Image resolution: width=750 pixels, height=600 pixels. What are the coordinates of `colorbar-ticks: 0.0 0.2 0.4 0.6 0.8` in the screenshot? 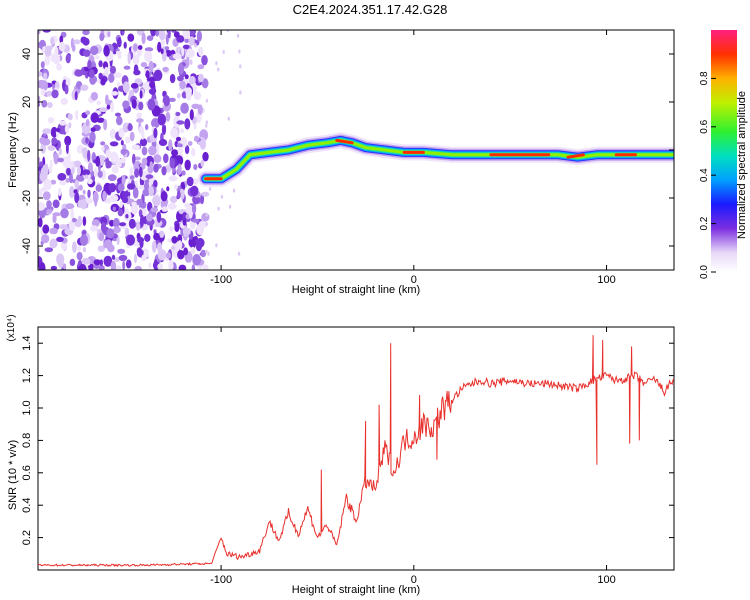 It's located at (707, 175).